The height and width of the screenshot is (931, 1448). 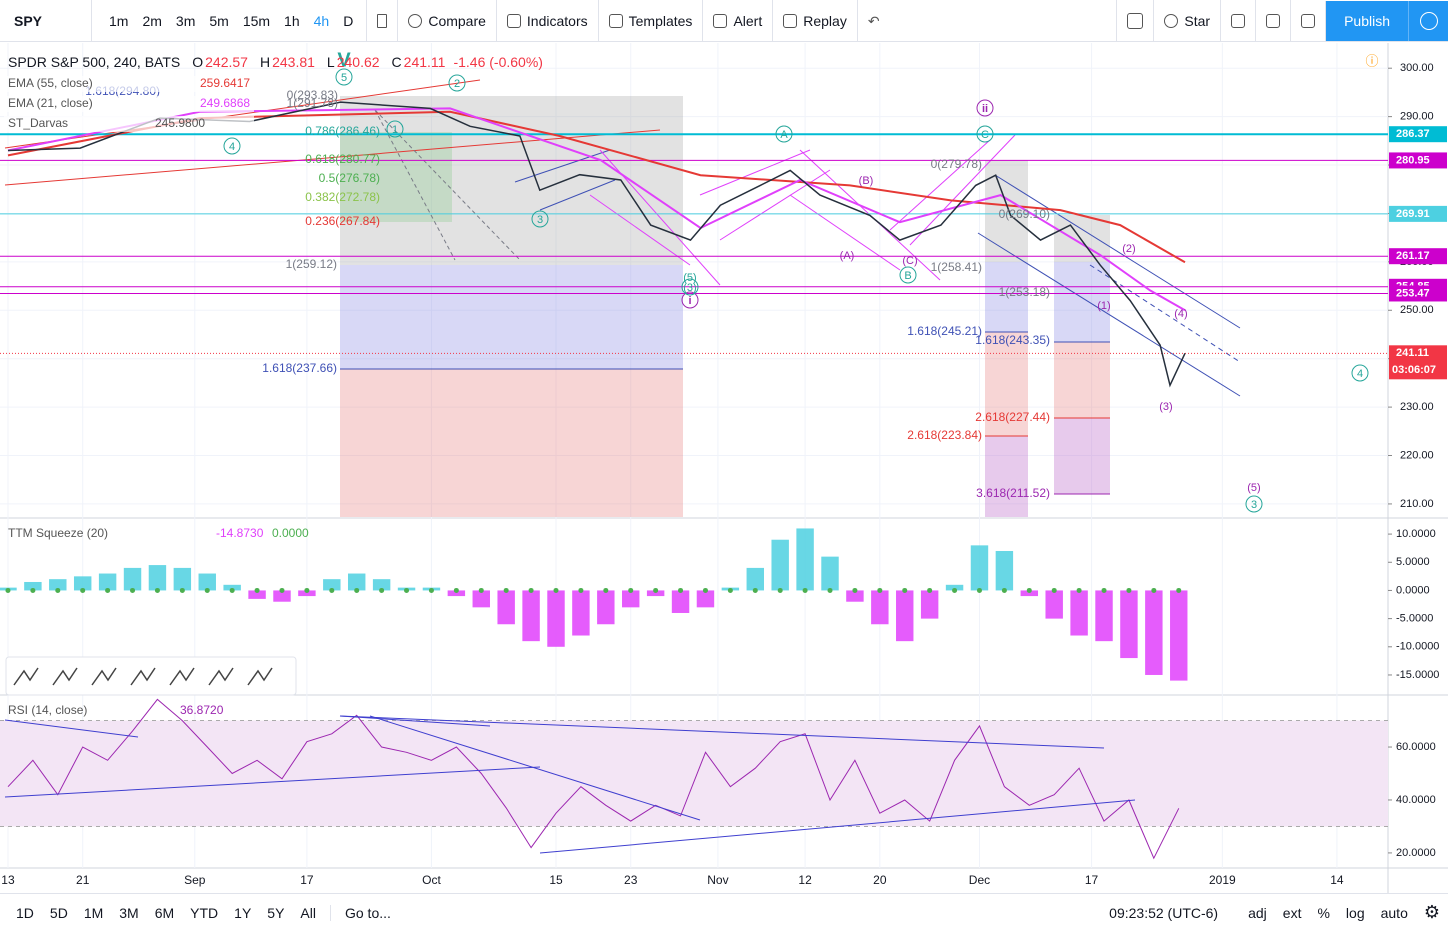 What do you see at coordinates (58, 912) in the screenshot?
I see `range-button: 5D` at bounding box center [58, 912].